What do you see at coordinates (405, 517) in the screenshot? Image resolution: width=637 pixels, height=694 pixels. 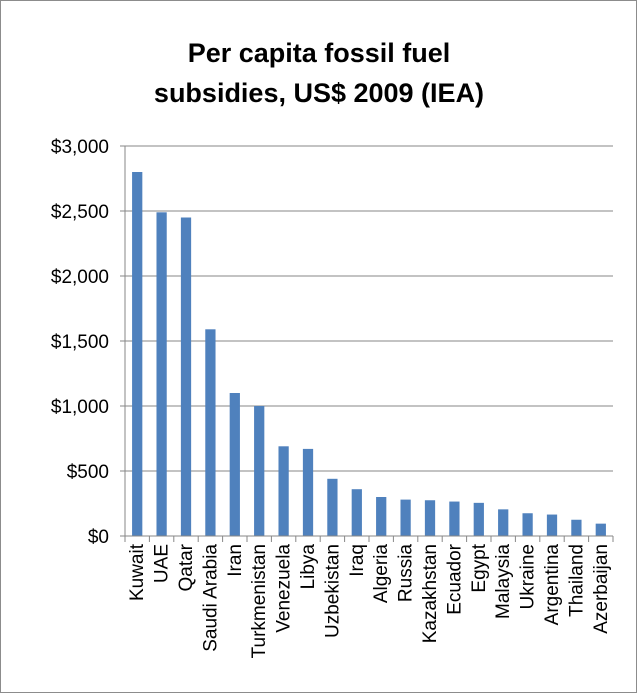 I see `bar-russia` at bounding box center [405, 517].